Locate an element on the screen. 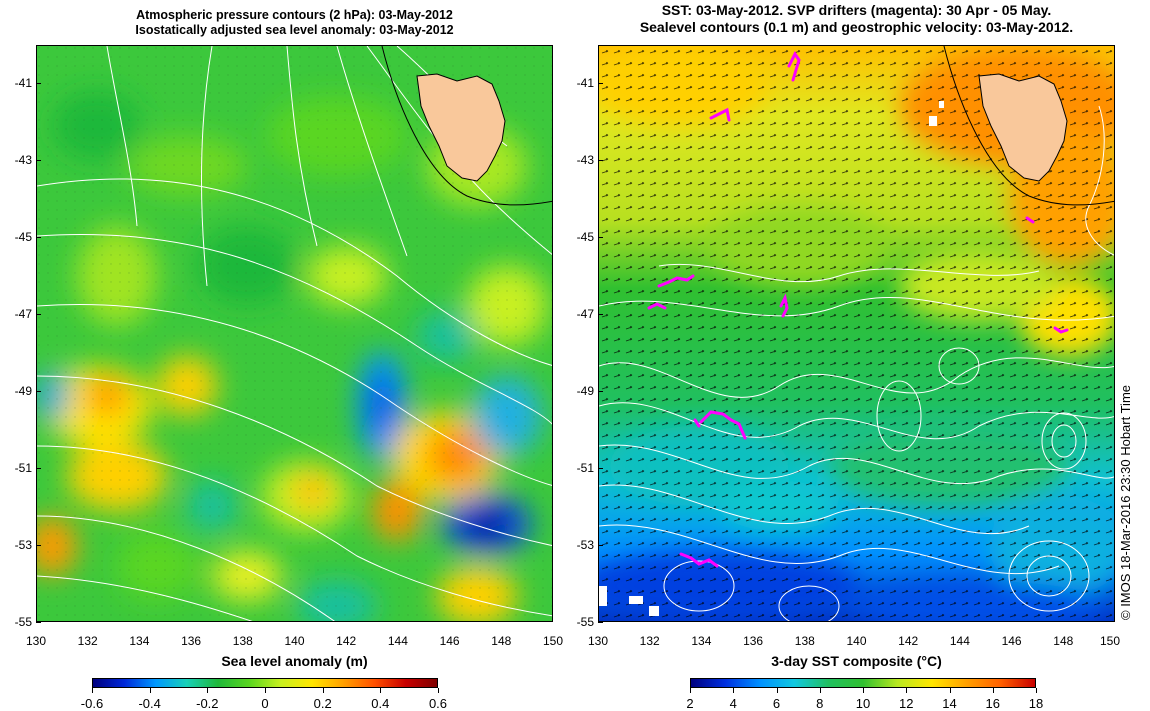 The height and width of the screenshot is (711, 1150). right-lon-tick-label: 144 is located at coordinates (959, 641).